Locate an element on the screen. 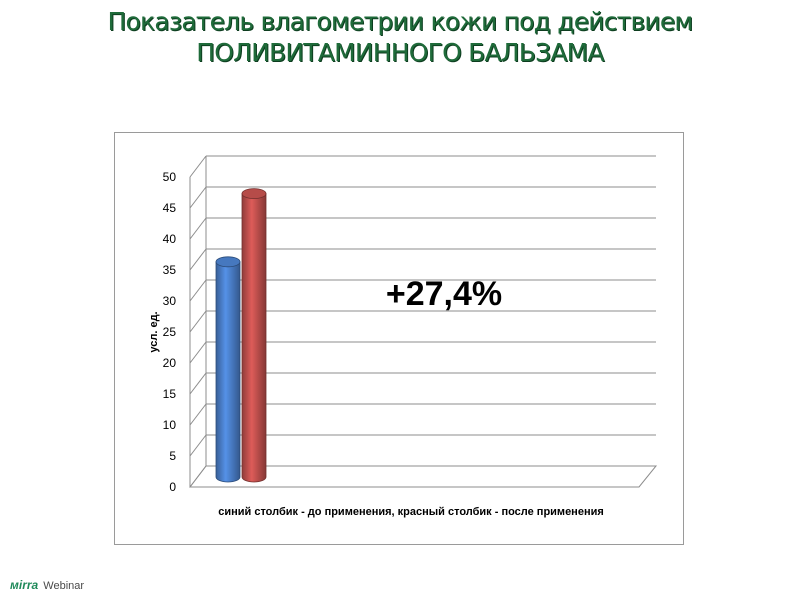 This screenshot has height=600, width=800. y-tick-label: 25 is located at coordinates (170, 332).